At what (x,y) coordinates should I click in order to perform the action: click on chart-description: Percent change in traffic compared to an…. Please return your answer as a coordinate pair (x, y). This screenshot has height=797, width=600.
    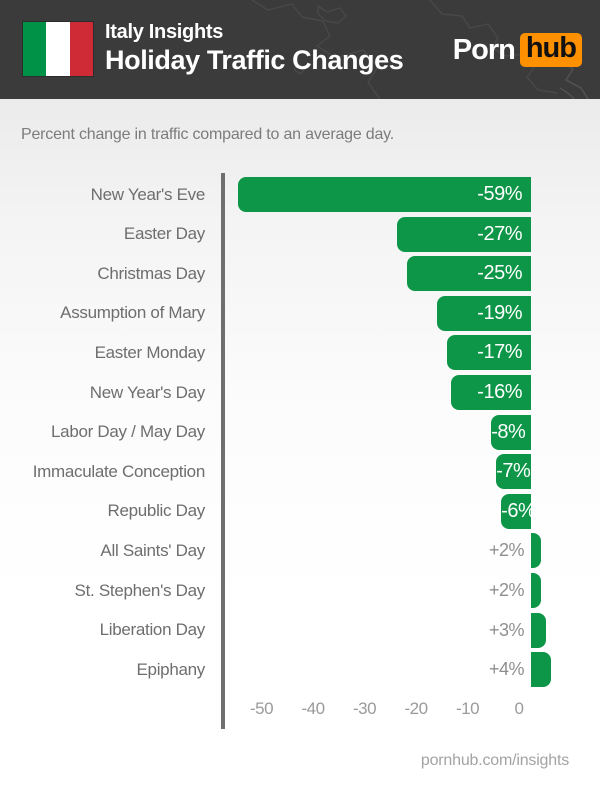
    Looking at the image, I should click on (208, 134).